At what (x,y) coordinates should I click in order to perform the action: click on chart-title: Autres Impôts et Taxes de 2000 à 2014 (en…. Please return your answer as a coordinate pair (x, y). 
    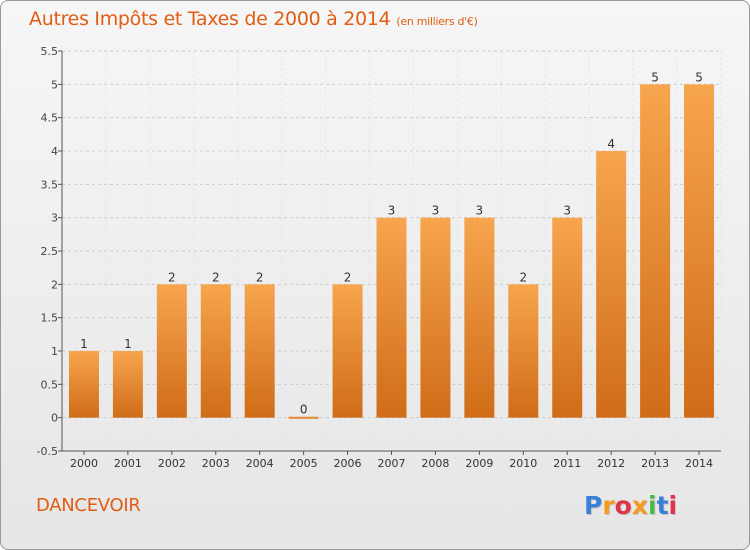
    Looking at the image, I should click on (253, 19).